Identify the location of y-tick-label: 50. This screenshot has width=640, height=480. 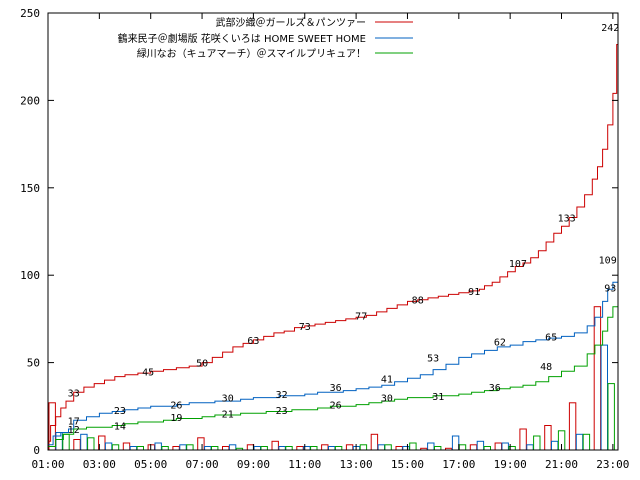
(33, 363).